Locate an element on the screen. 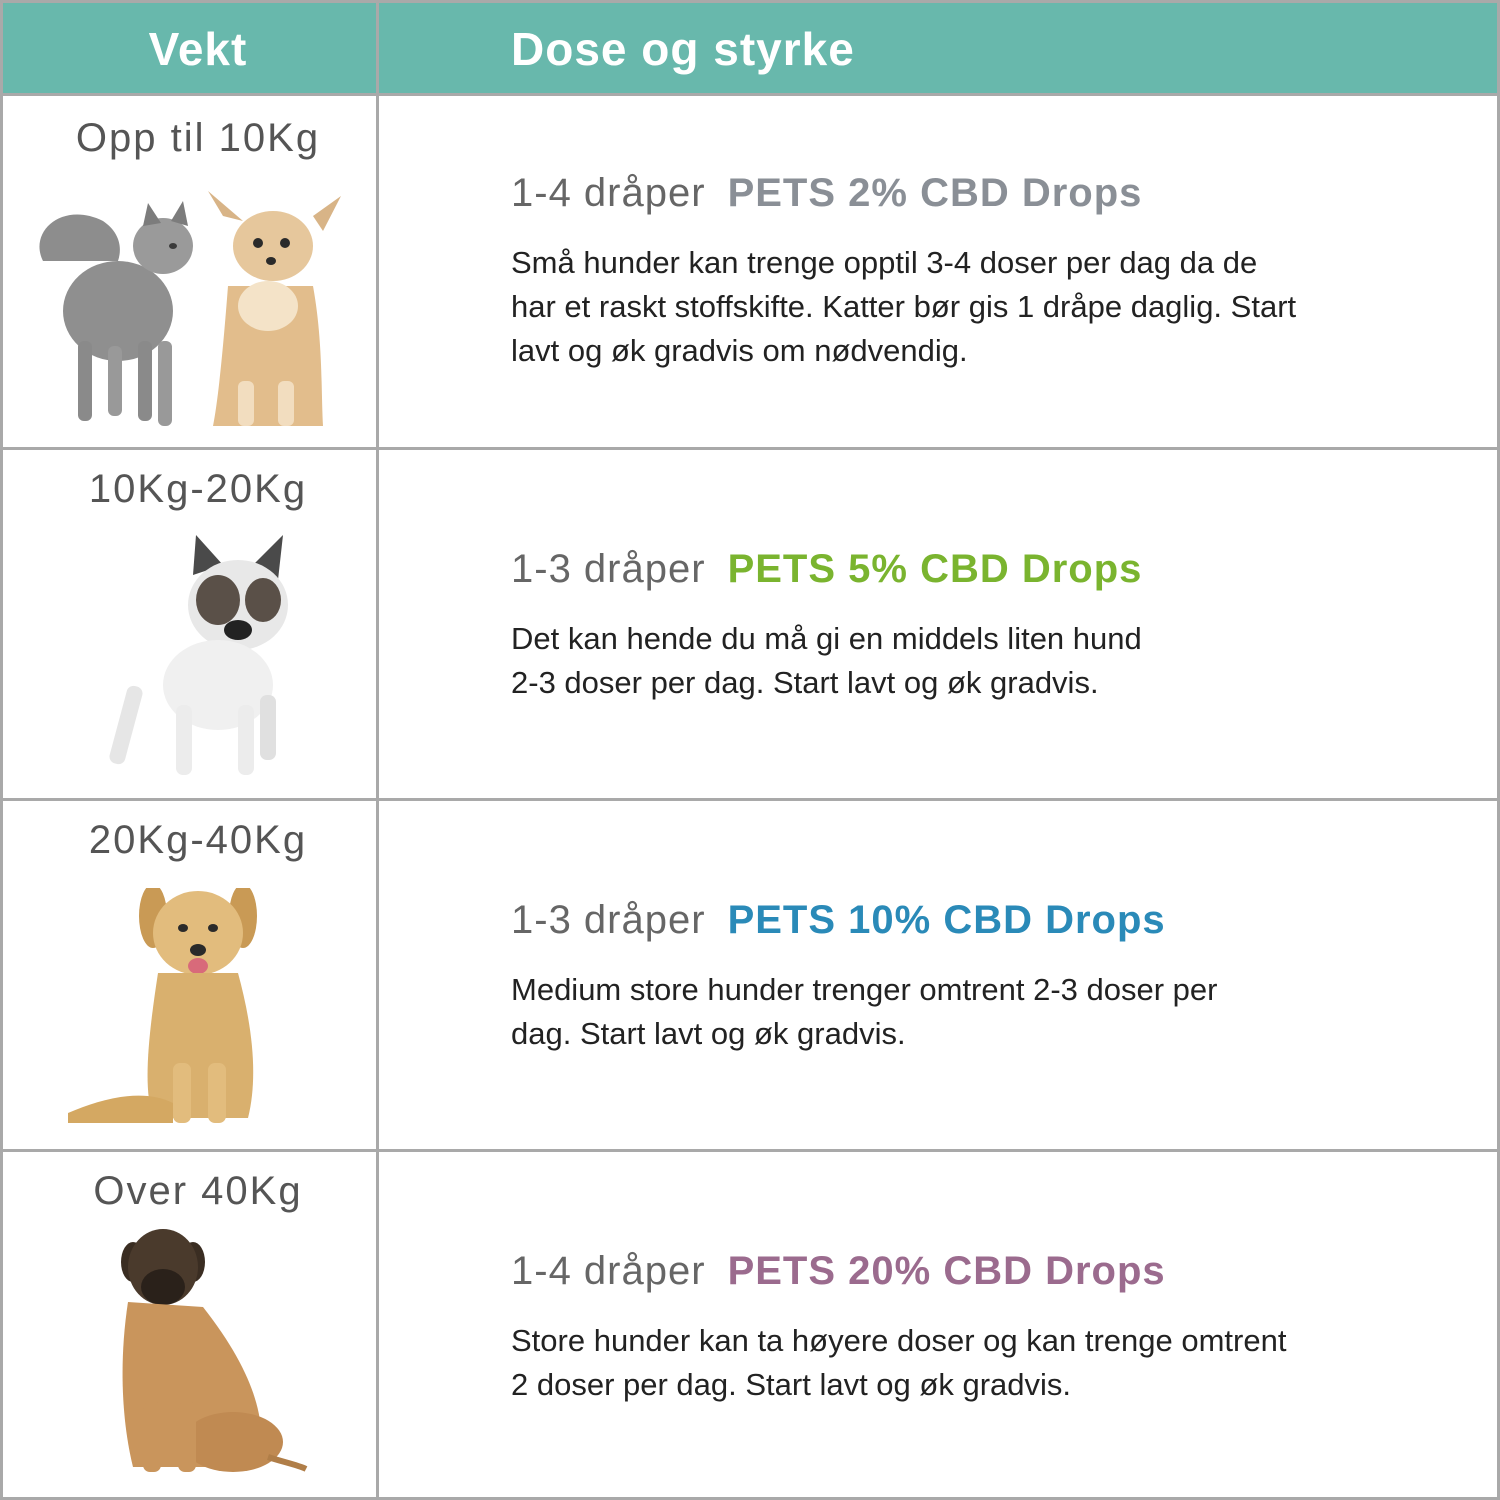  dose-line: 1-3 dråper PETS 5% CBD Drops is located at coordinates (826, 569).